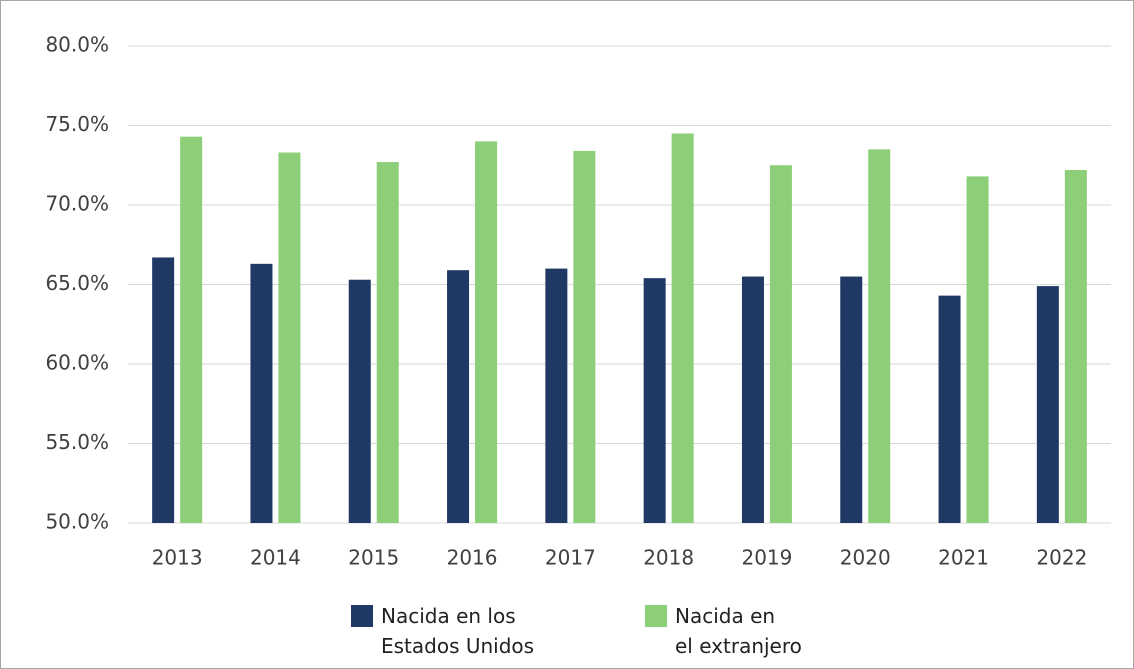 Image resolution: width=1134 pixels, height=669 pixels. Describe the element at coordinates (77, 45) in the screenshot. I see `y-tick-label: 80.0%` at that location.